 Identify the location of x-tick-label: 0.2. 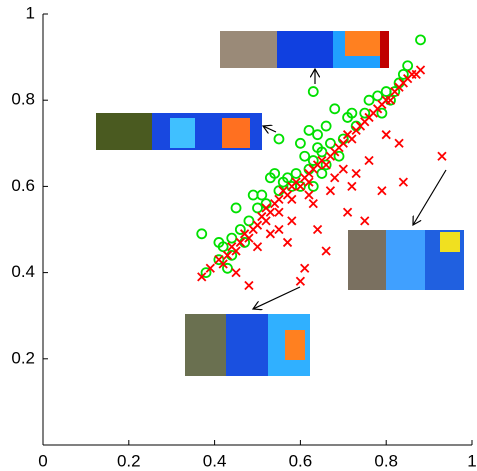
(129, 460).